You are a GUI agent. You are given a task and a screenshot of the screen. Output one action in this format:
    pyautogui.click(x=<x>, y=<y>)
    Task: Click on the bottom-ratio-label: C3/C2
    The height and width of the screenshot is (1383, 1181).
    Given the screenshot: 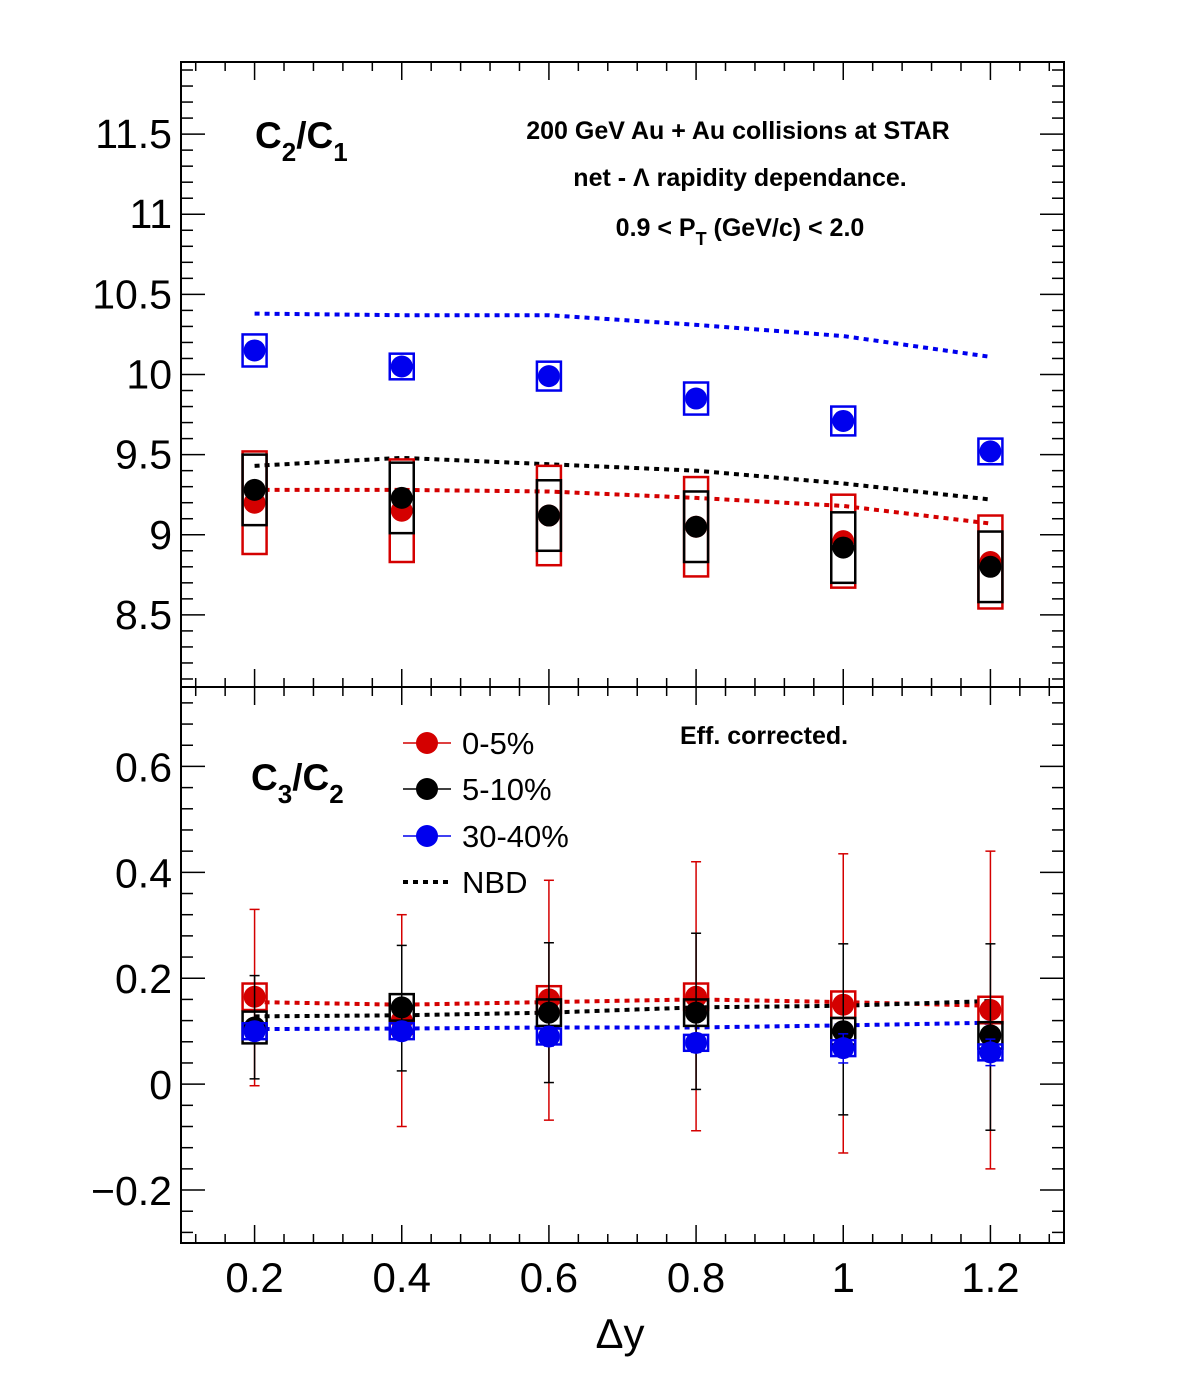 What is the action you would take?
    pyautogui.click(x=297, y=783)
    